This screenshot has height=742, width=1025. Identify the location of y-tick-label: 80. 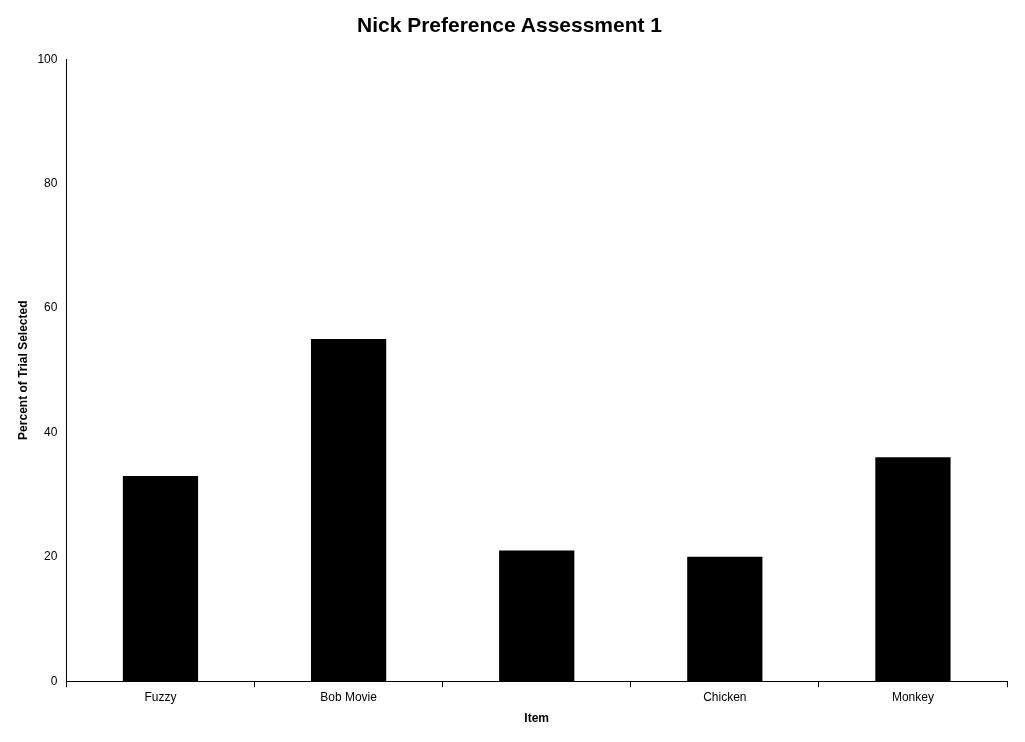
(51, 182).